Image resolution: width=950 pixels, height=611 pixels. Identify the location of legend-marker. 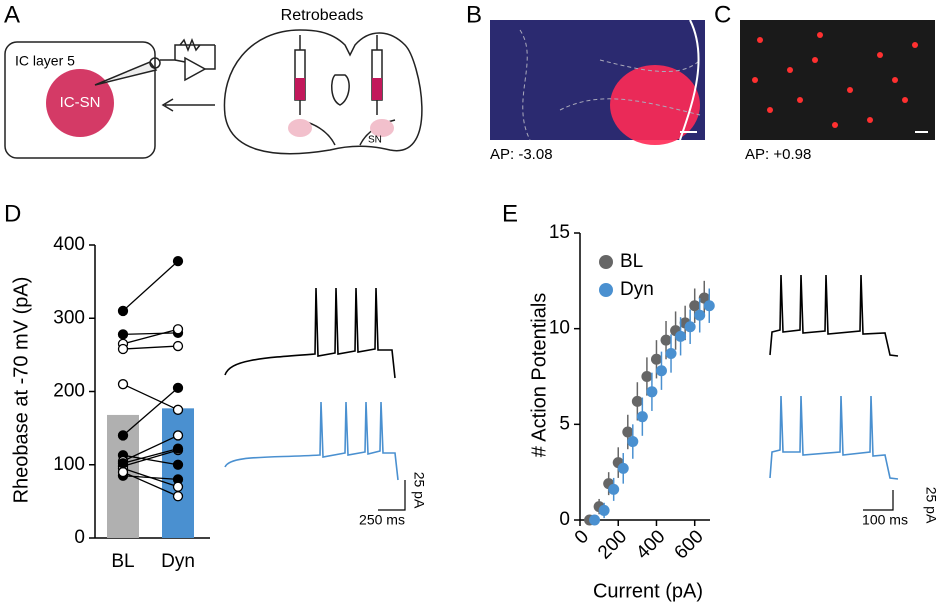
(606, 290).